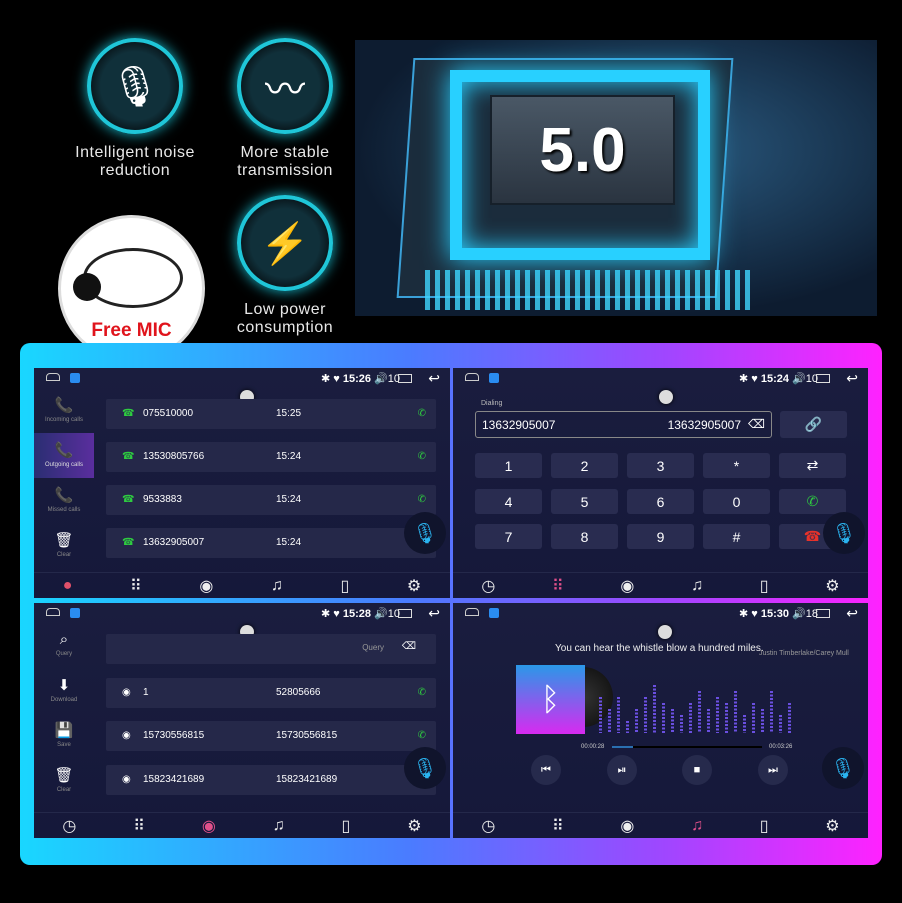 The height and width of the screenshot is (903, 902). I want to click on sidebar-item-outgoing: 📞 Outgoing calls, so click(64, 455).